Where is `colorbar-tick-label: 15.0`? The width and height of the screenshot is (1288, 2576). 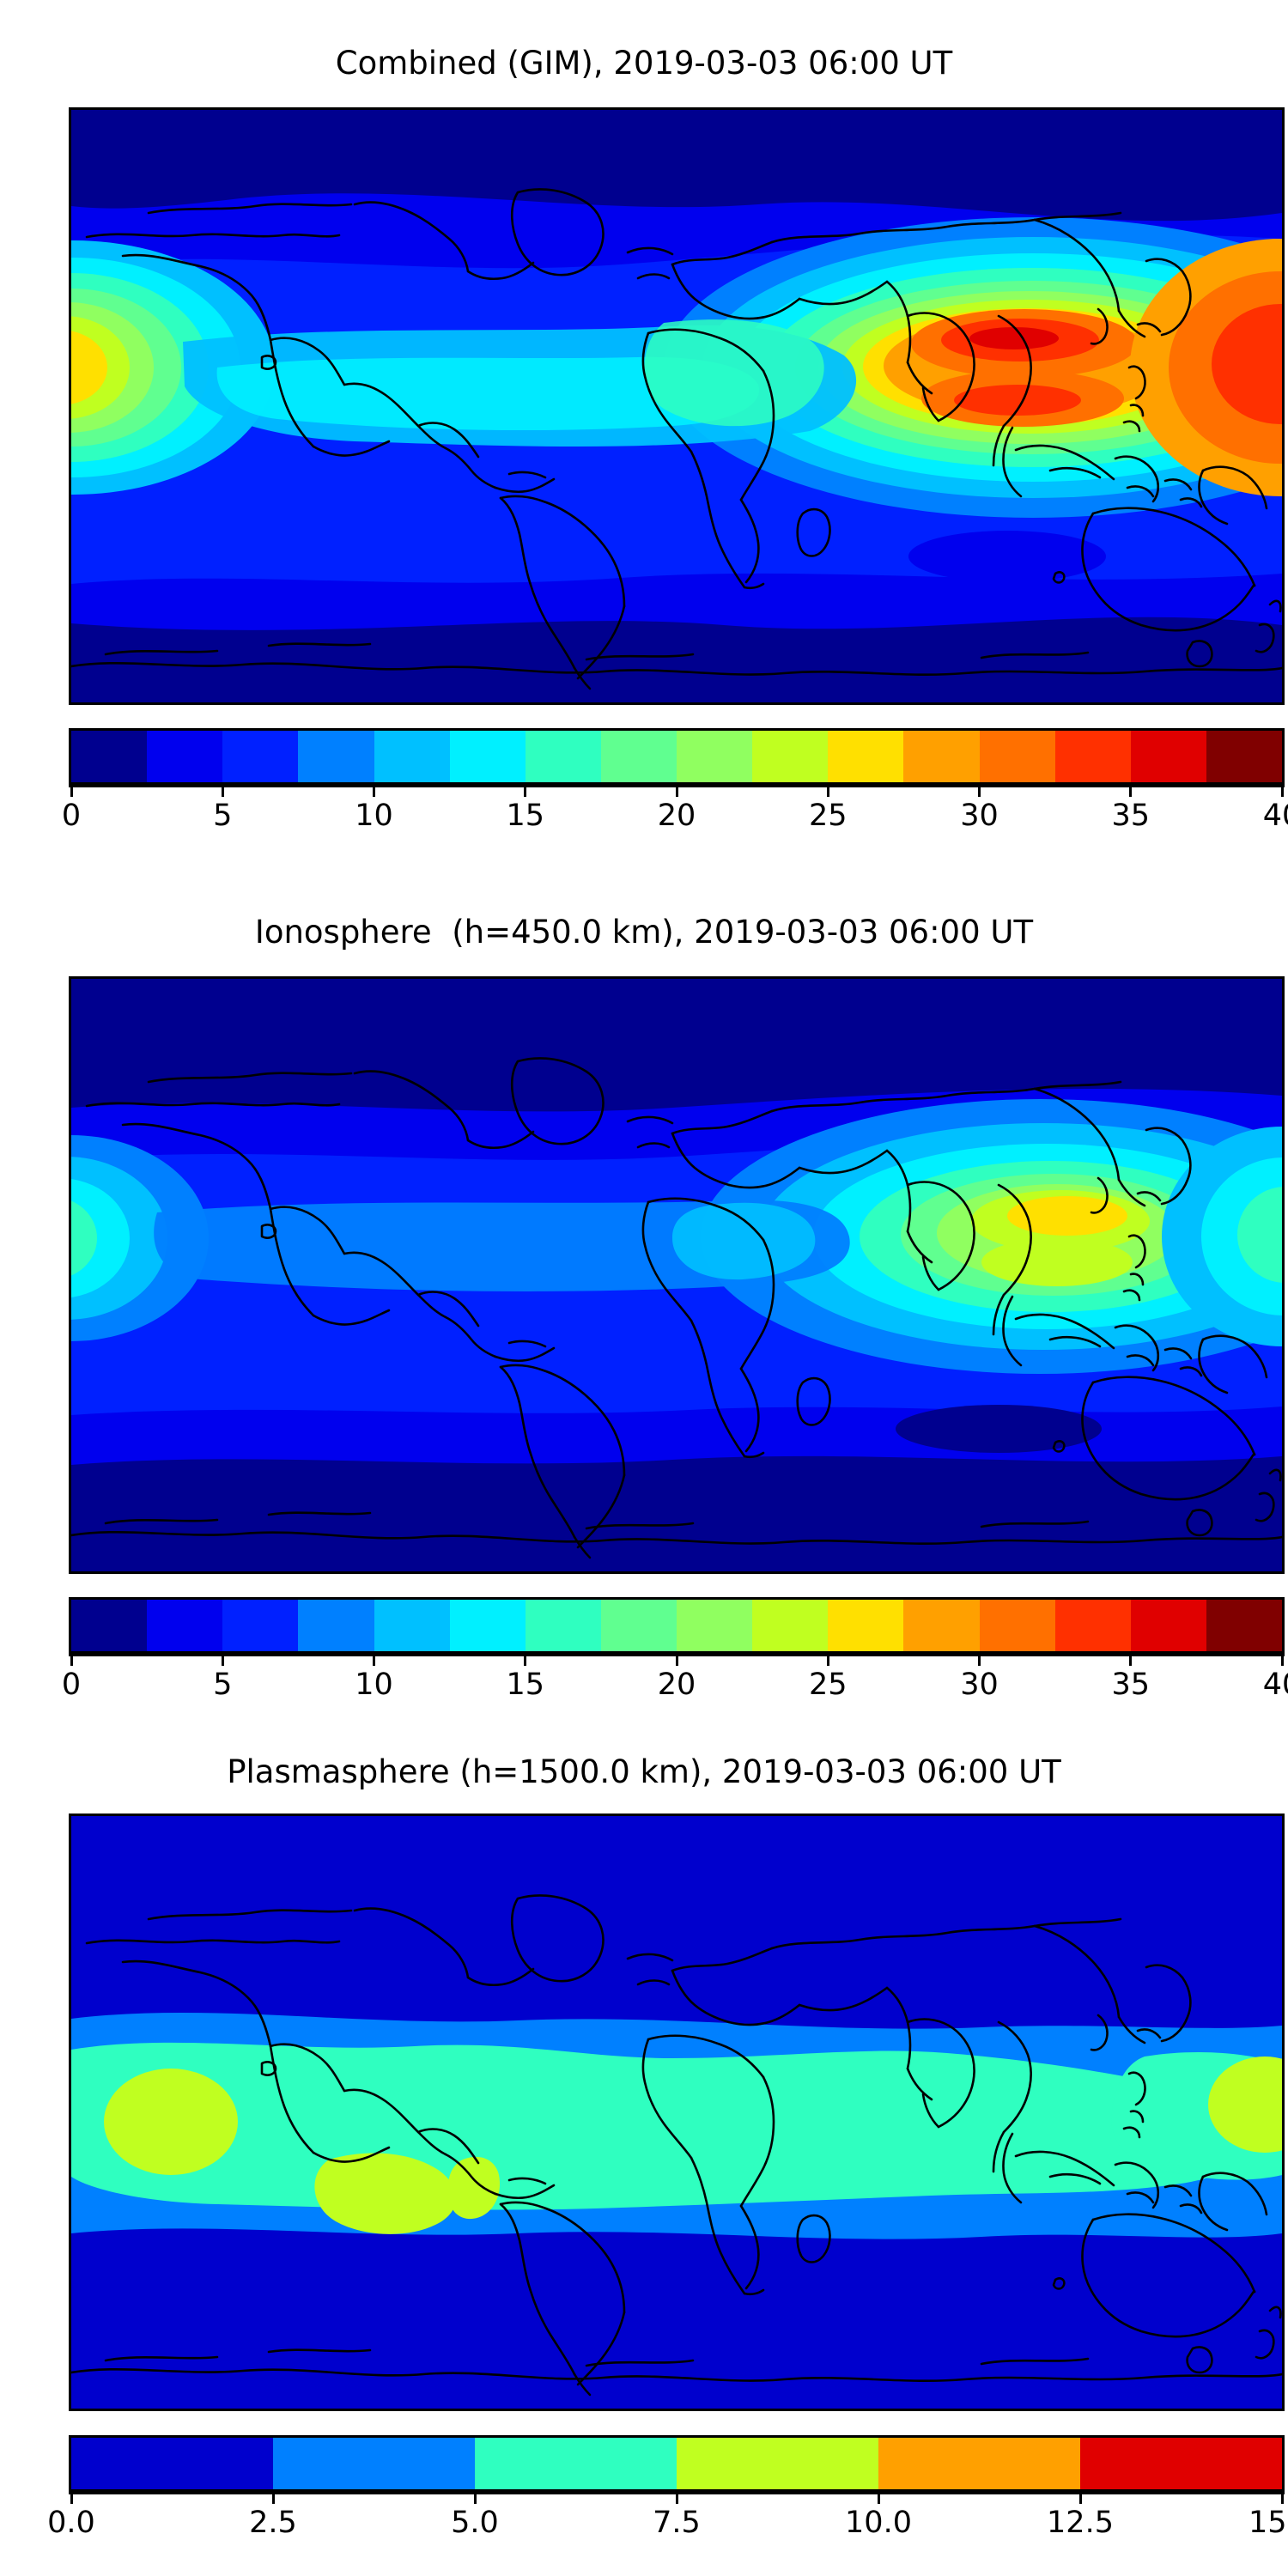
colorbar-tick-label: 15.0 is located at coordinates (1268, 2523).